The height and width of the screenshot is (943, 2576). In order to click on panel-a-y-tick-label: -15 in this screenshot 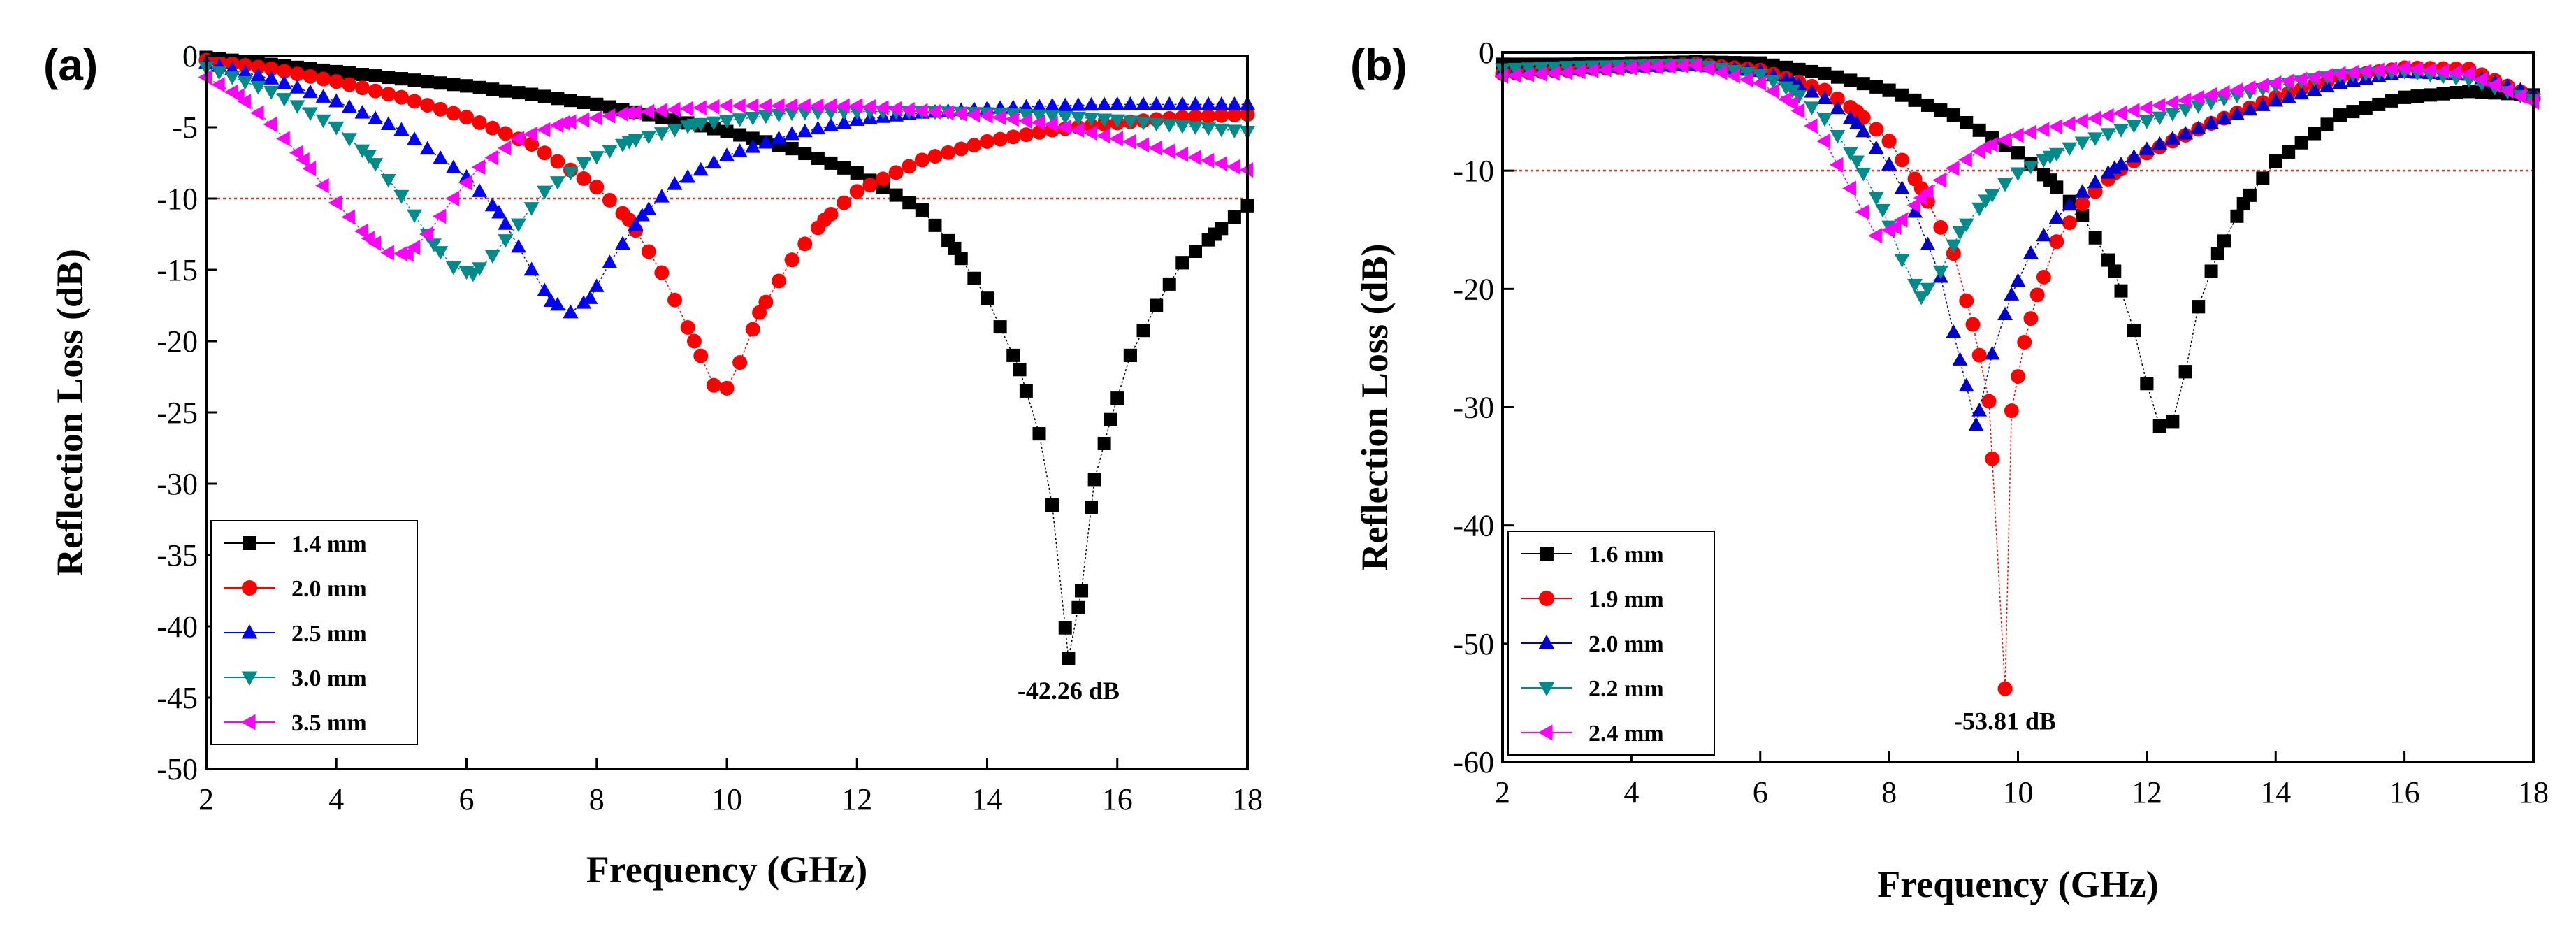, I will do `click(177, 270)`.